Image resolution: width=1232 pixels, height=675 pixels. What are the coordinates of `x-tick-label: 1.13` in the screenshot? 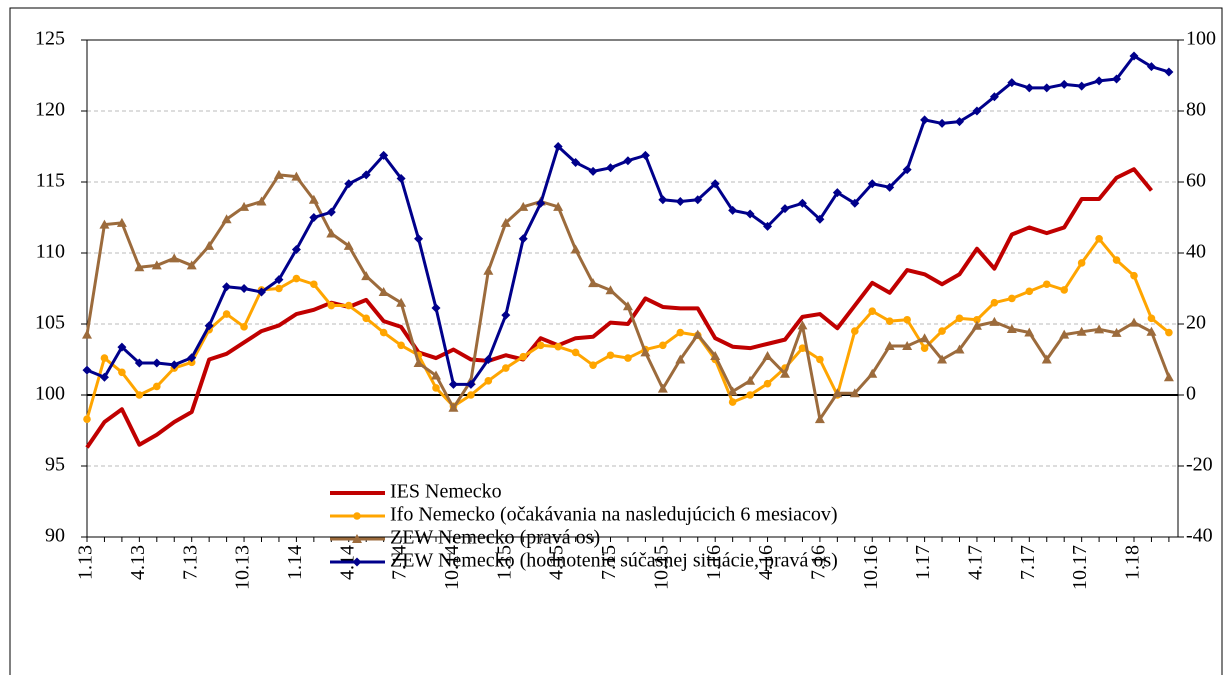 It's located at (86, 562).